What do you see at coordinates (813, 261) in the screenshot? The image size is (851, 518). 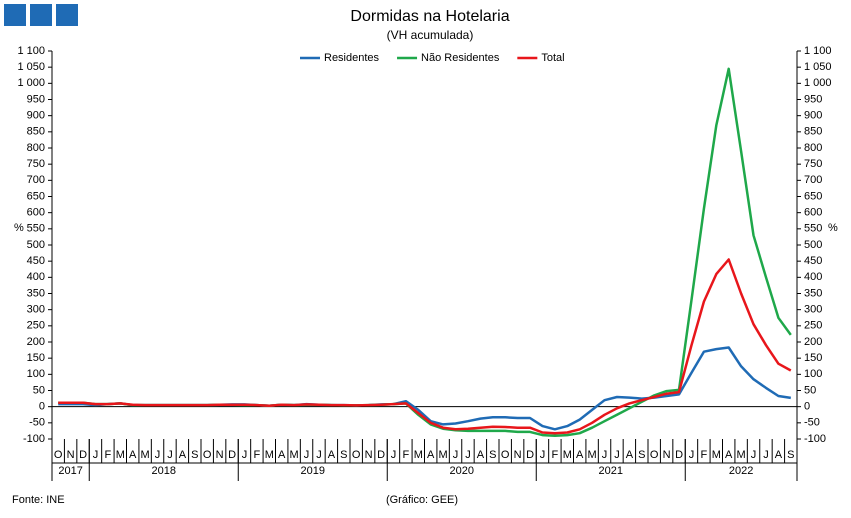 I see `y2-tick-label: 450` at bounding box center [813, 261].